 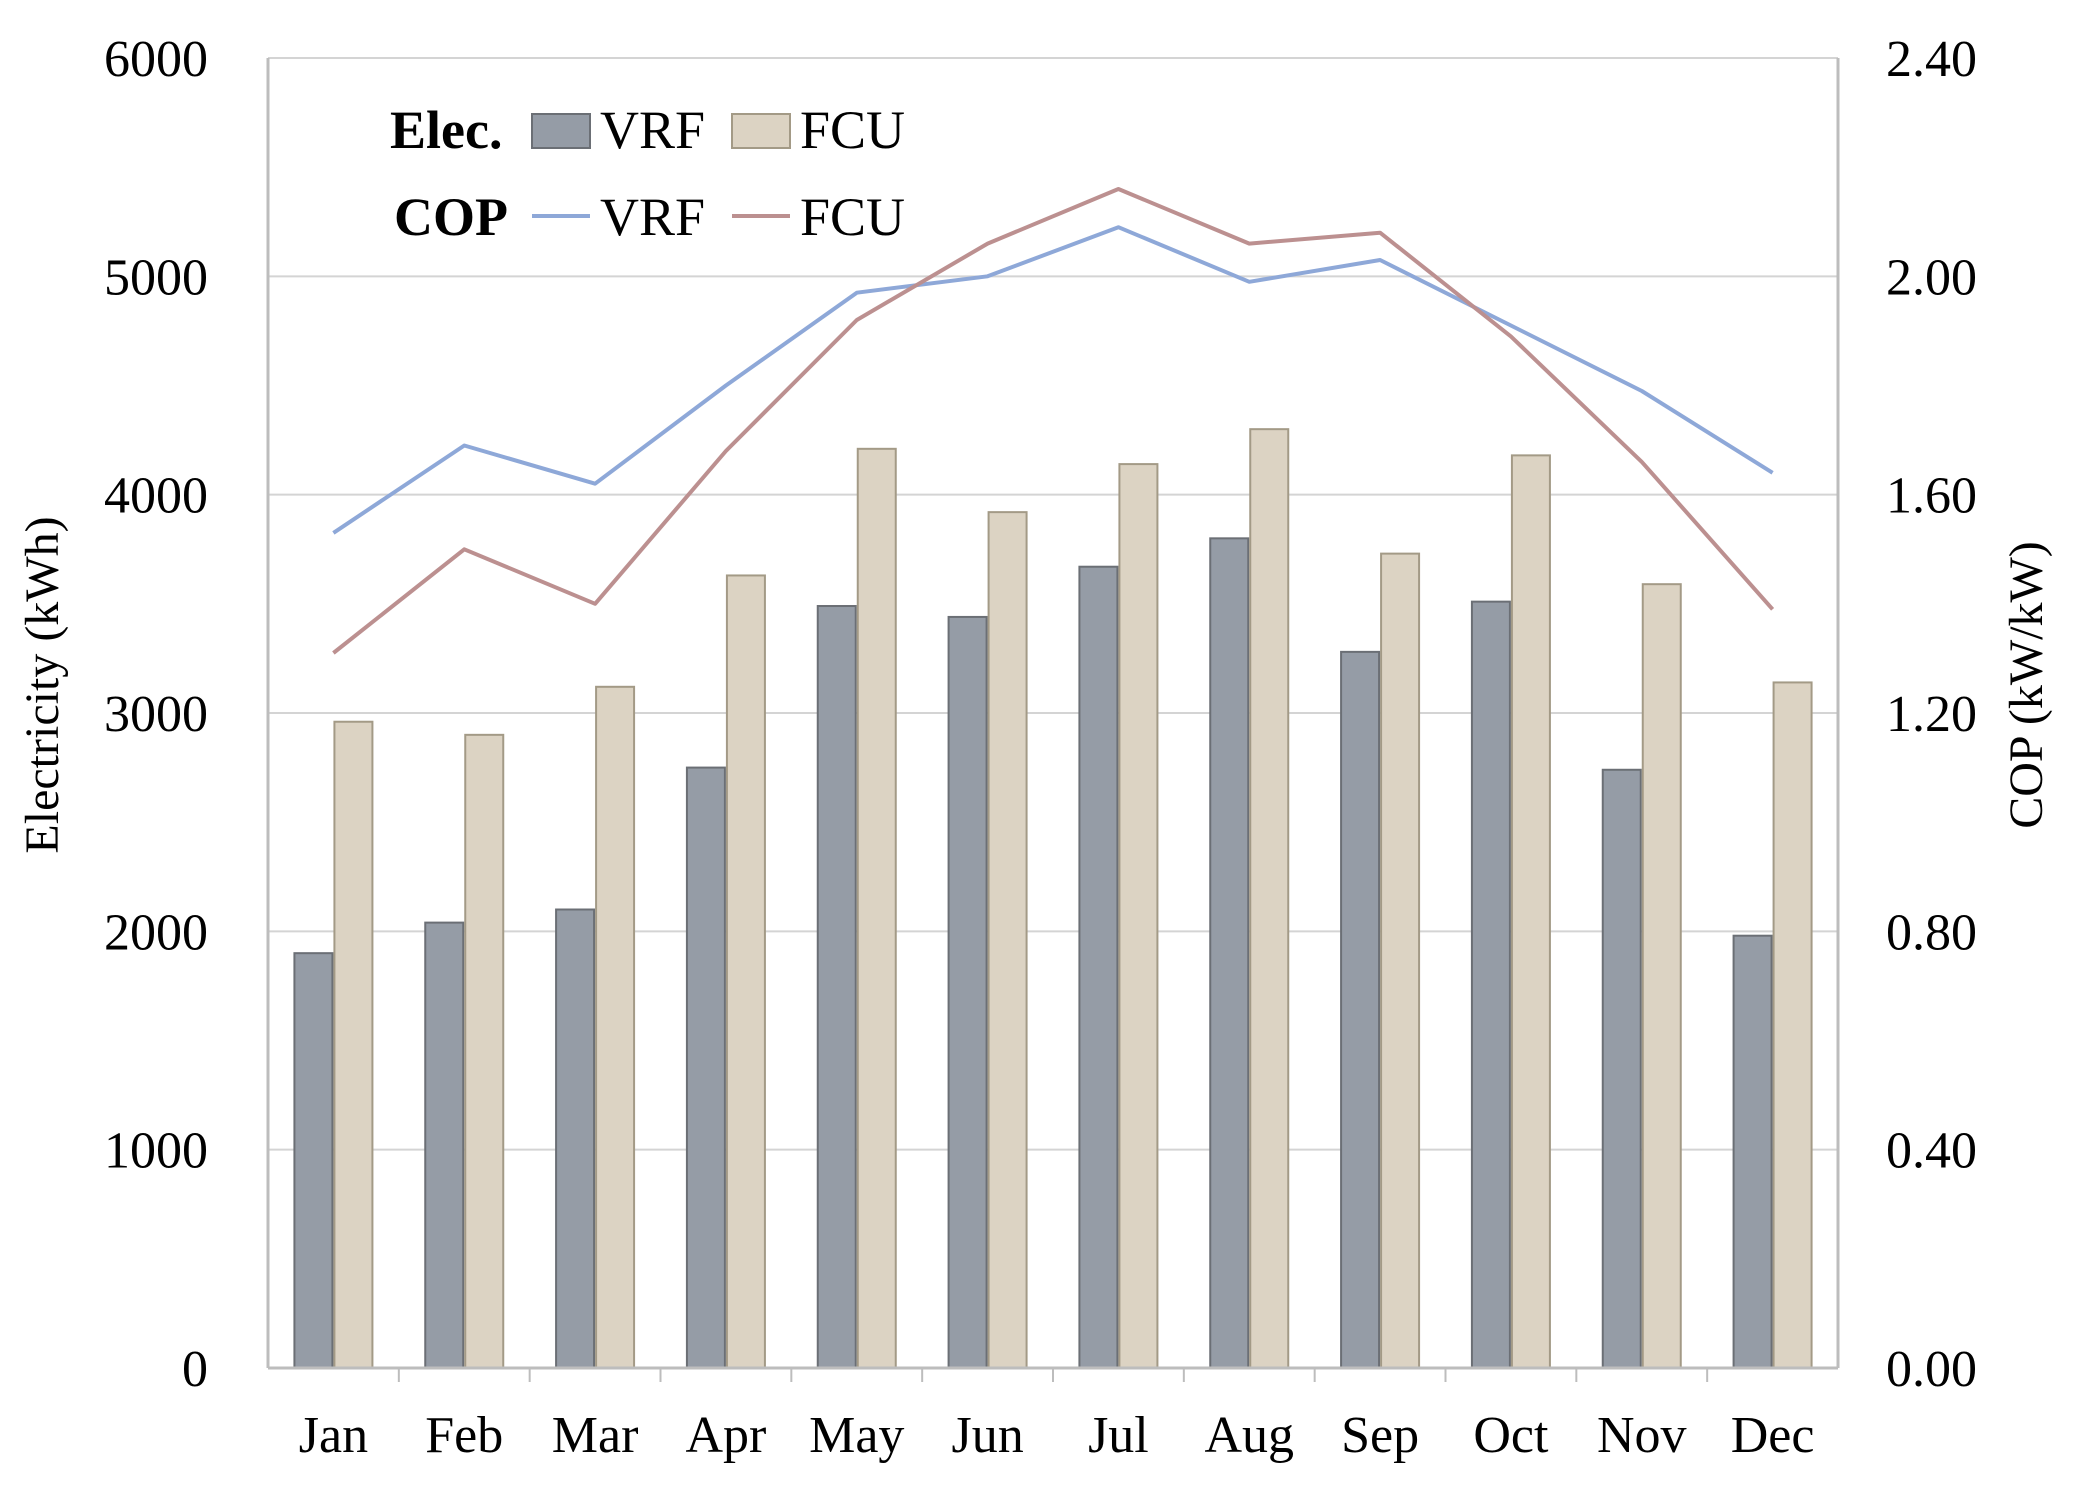 What do you see at coordinates (1931, 496) in the screenshot?
I see `y2-tick-label: 1.60` at bounding box center [1931, 496].